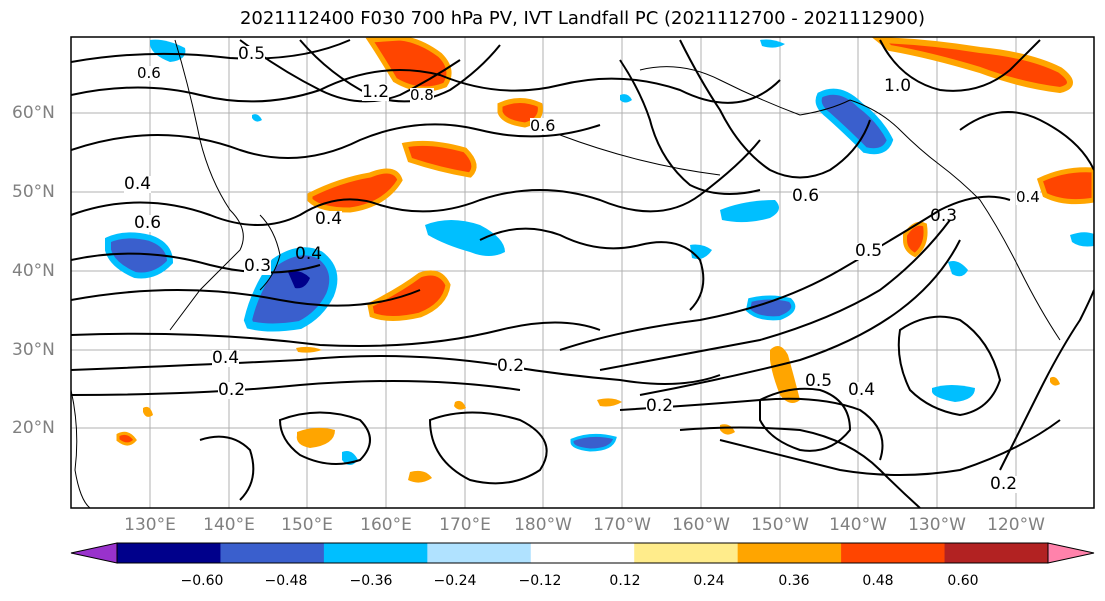 The image size is (1105, 601). I want to click on colorbar-tick: −0.24, so click(455, 581).